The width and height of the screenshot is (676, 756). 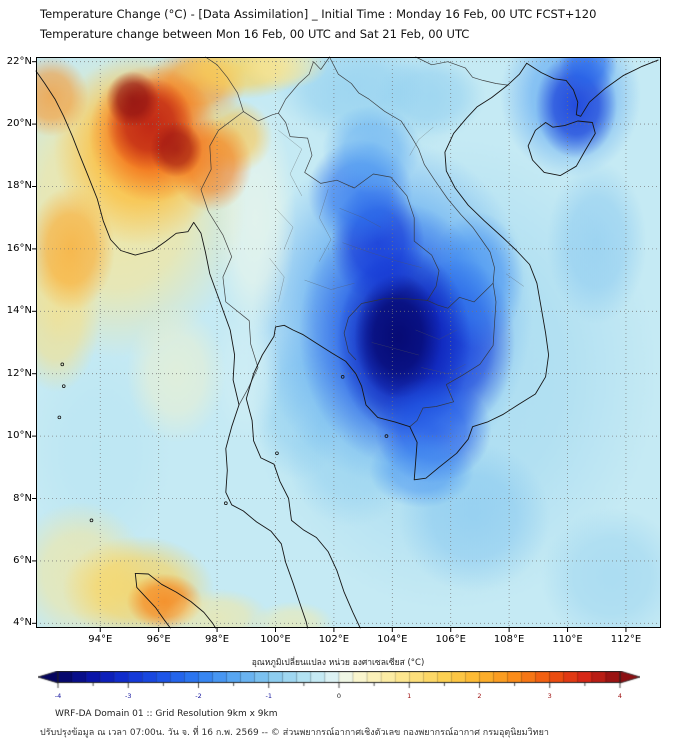 I want to click on colorbar-tick-label: 1, so click(x=409, y=696).